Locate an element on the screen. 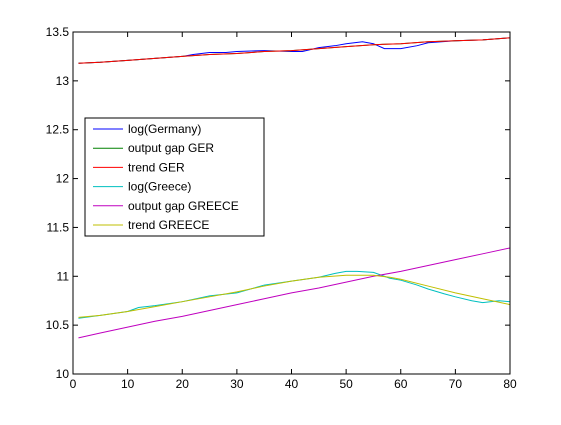  legend-label: trend GER is located at coordinates (156, 167).